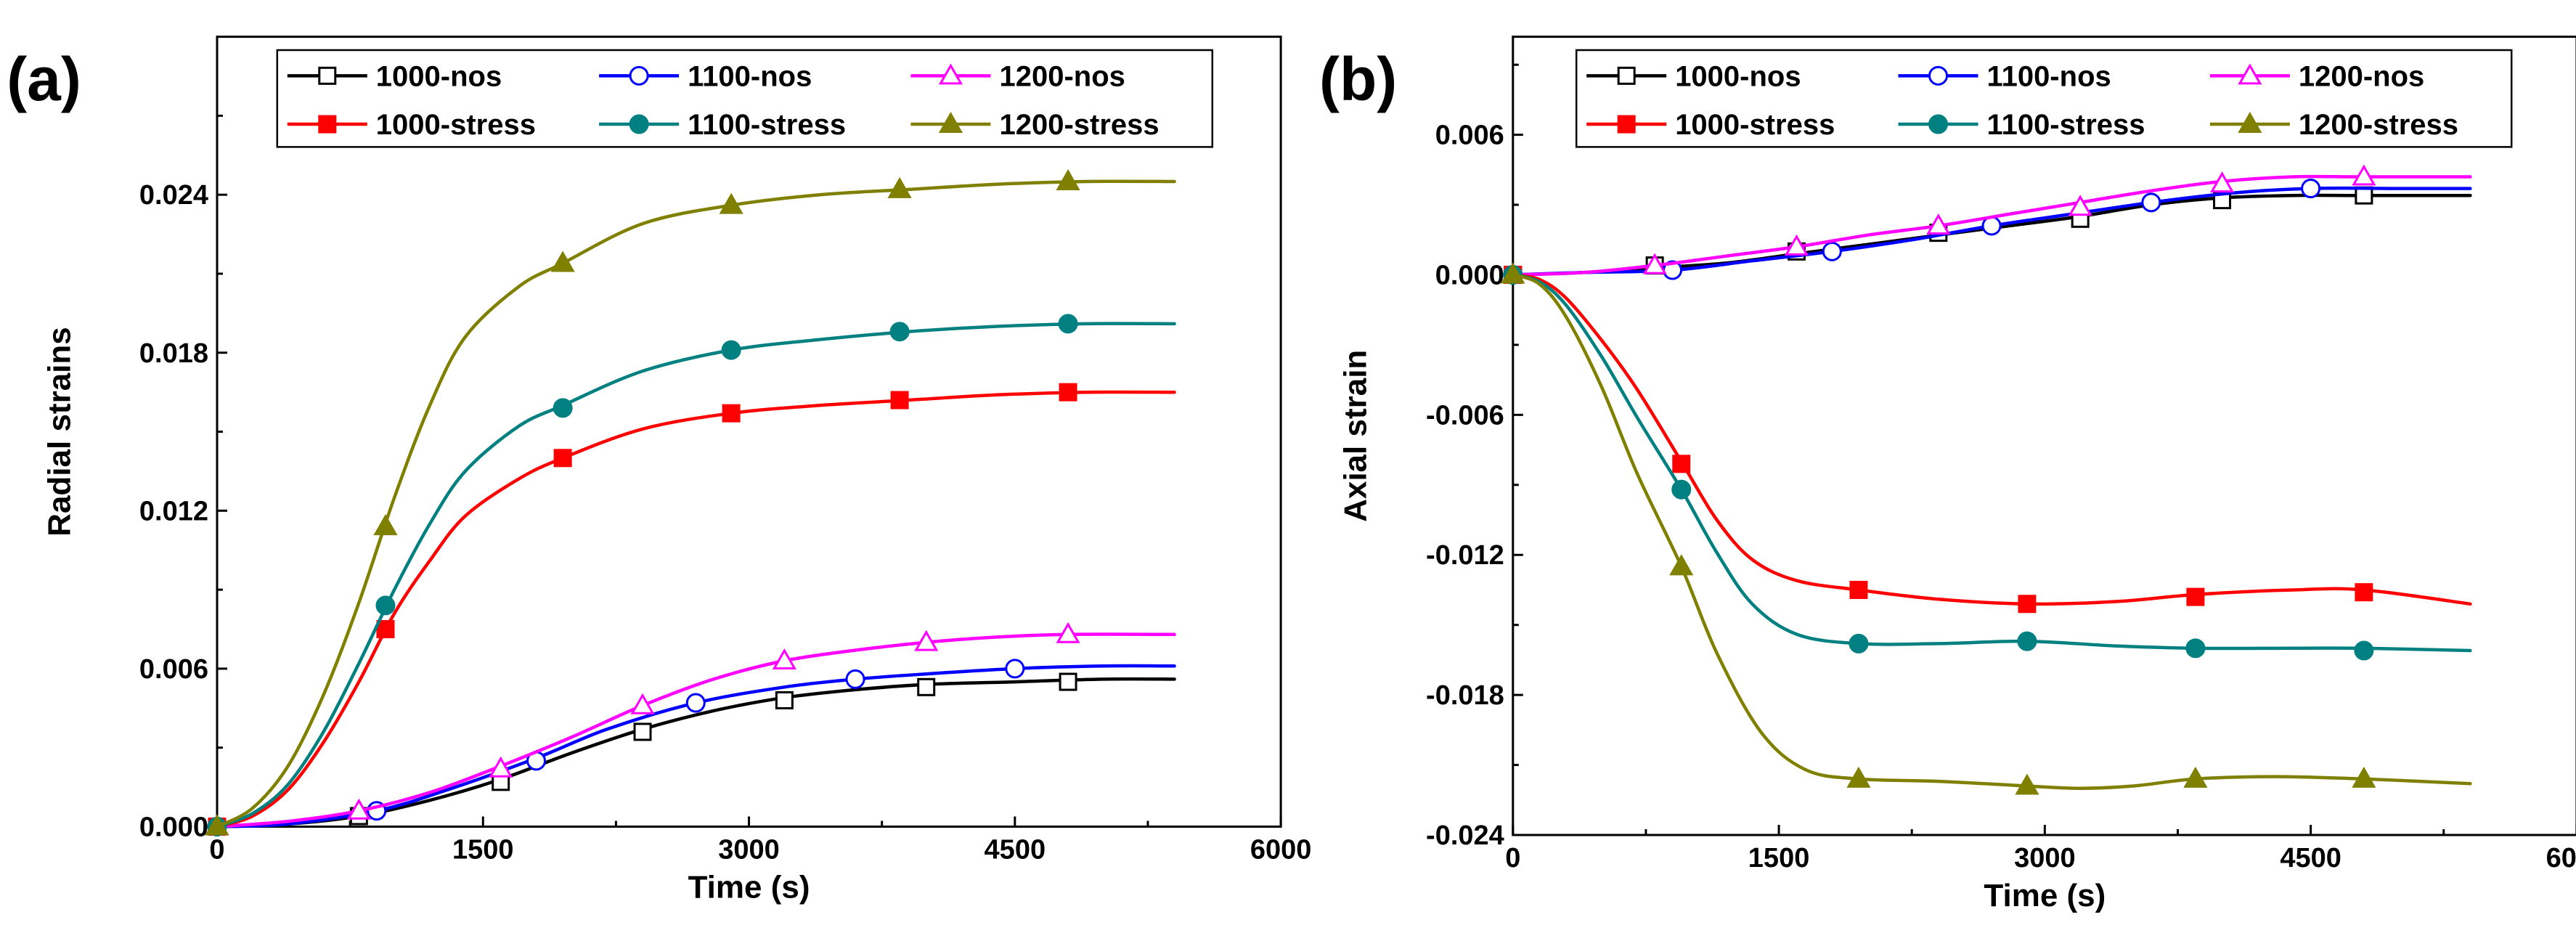 Image resolution: width=2576 pixels, height=941 pixels. I want to click on legend-label: 1200-stress, so click(2378, 125).